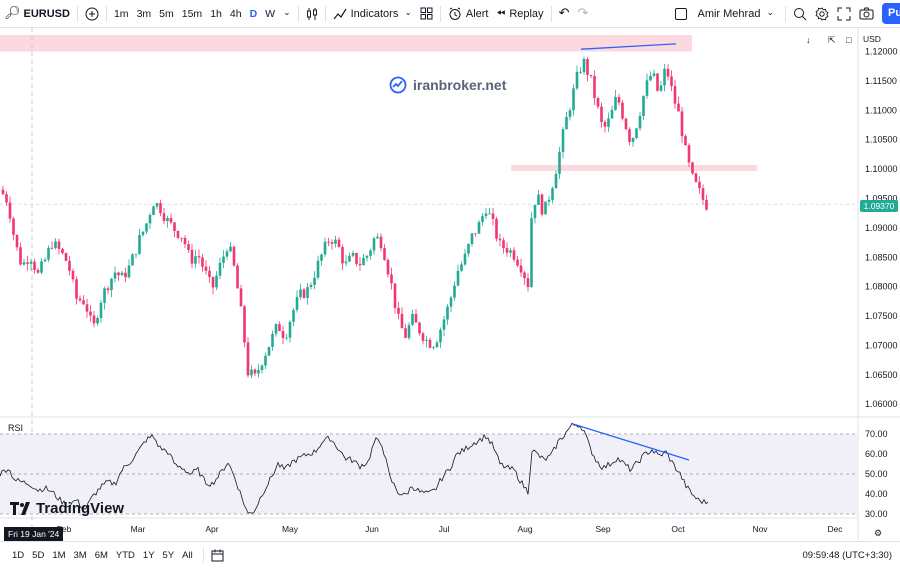 This screenshot has height=568, width=900. I want to click on divider, so click(440, 13).